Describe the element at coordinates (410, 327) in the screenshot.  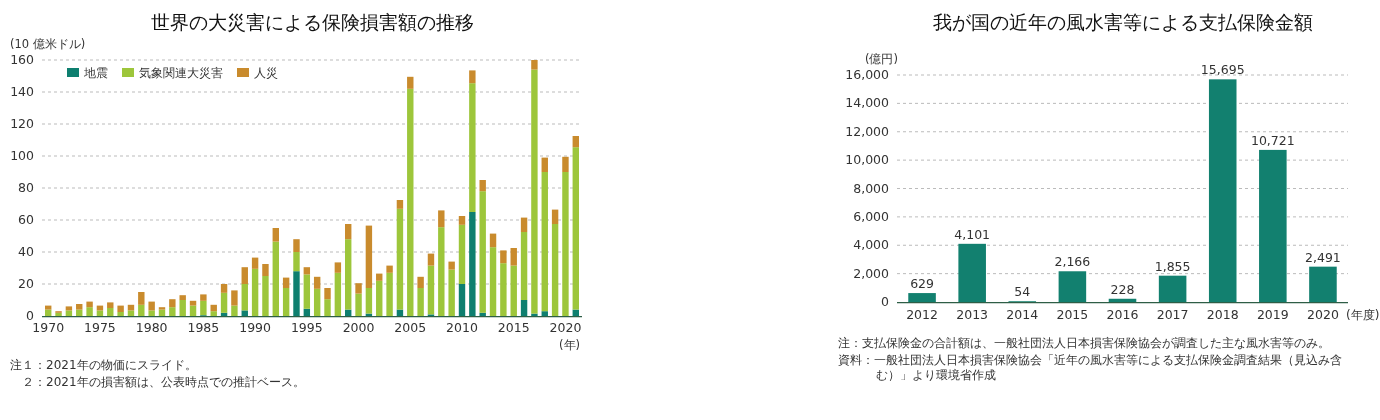
I see `x-tick-label: 2005` at that location.